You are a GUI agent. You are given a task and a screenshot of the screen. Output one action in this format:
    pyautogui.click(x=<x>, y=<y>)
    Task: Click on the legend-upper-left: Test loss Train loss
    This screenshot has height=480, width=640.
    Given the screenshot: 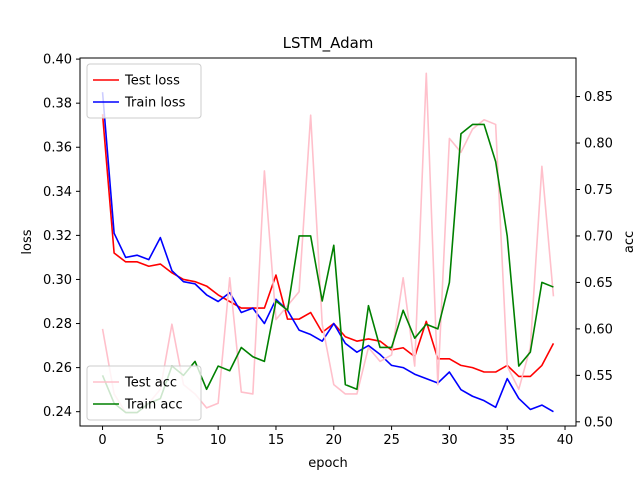 What is the action you would take?
    pyautogui.click(x=144, y=91)
    